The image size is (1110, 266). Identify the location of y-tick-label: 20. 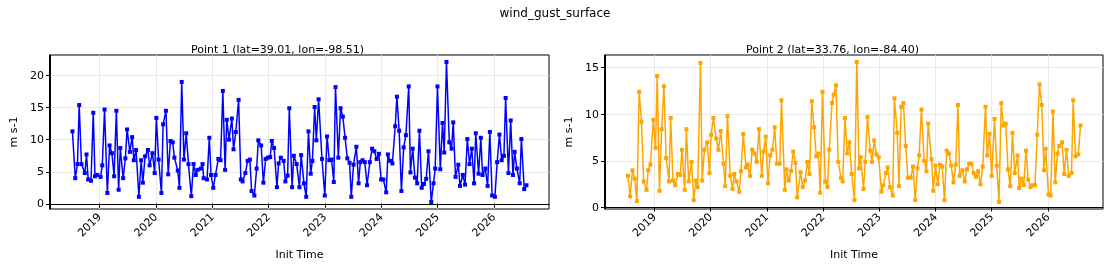
(36, 76).